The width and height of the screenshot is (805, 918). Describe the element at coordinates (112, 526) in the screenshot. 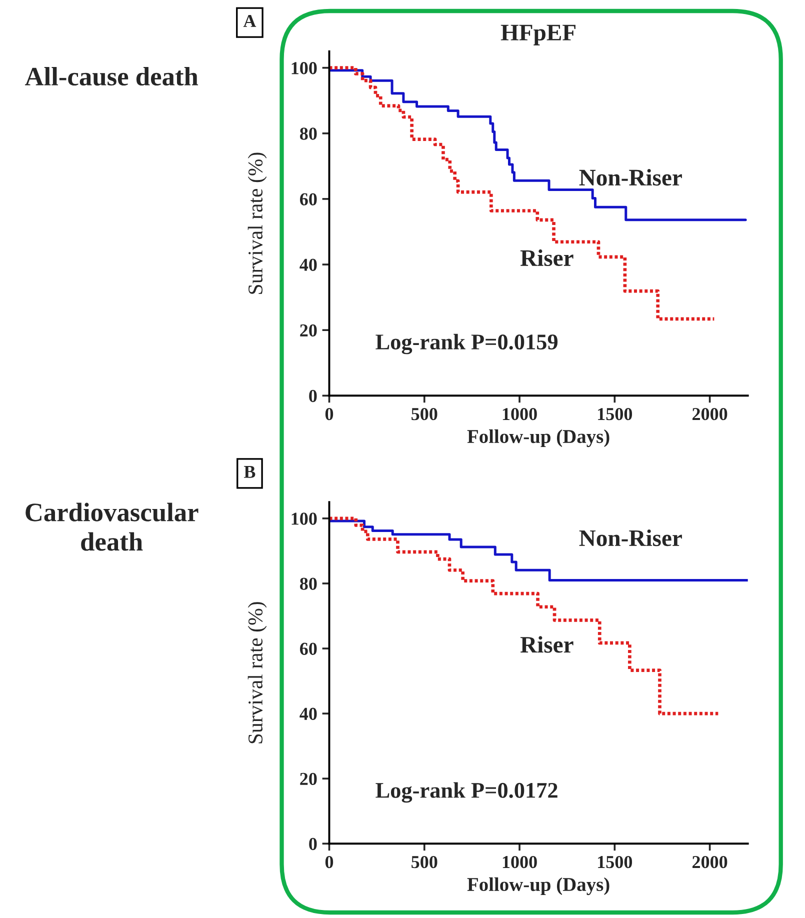

I see `text: Cardiovascular death` at that location.